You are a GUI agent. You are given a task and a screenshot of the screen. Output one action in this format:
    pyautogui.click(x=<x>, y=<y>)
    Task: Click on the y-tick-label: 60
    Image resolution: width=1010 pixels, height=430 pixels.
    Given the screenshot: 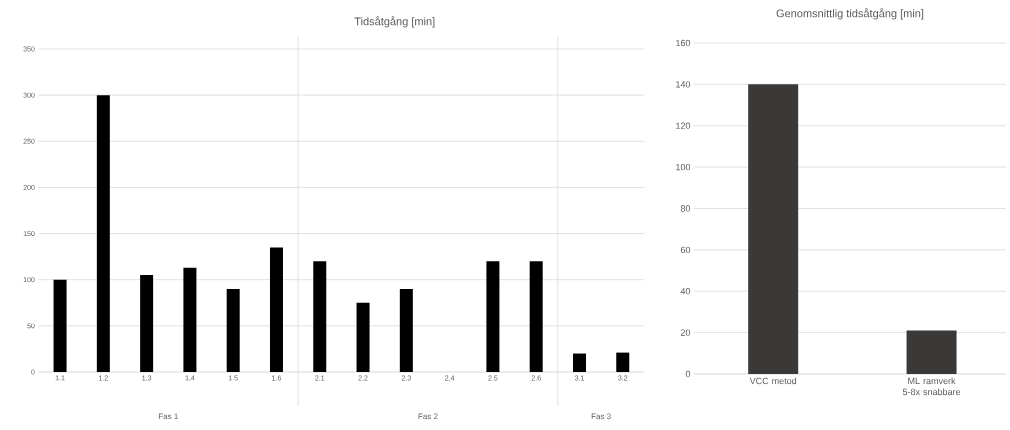 What is the action you would take?
    pyautogui.click(x=685, y=250)
    